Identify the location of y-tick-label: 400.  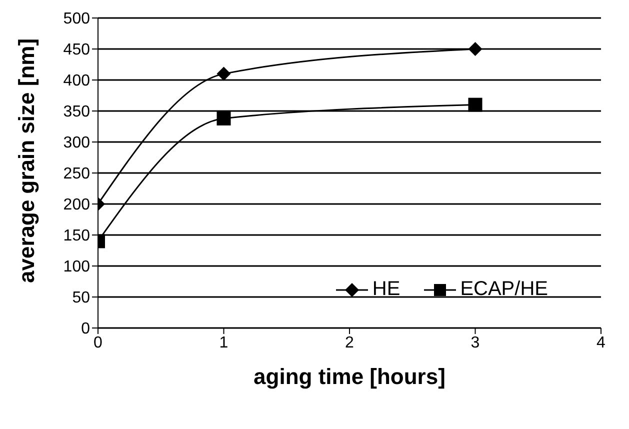
(76, 81).